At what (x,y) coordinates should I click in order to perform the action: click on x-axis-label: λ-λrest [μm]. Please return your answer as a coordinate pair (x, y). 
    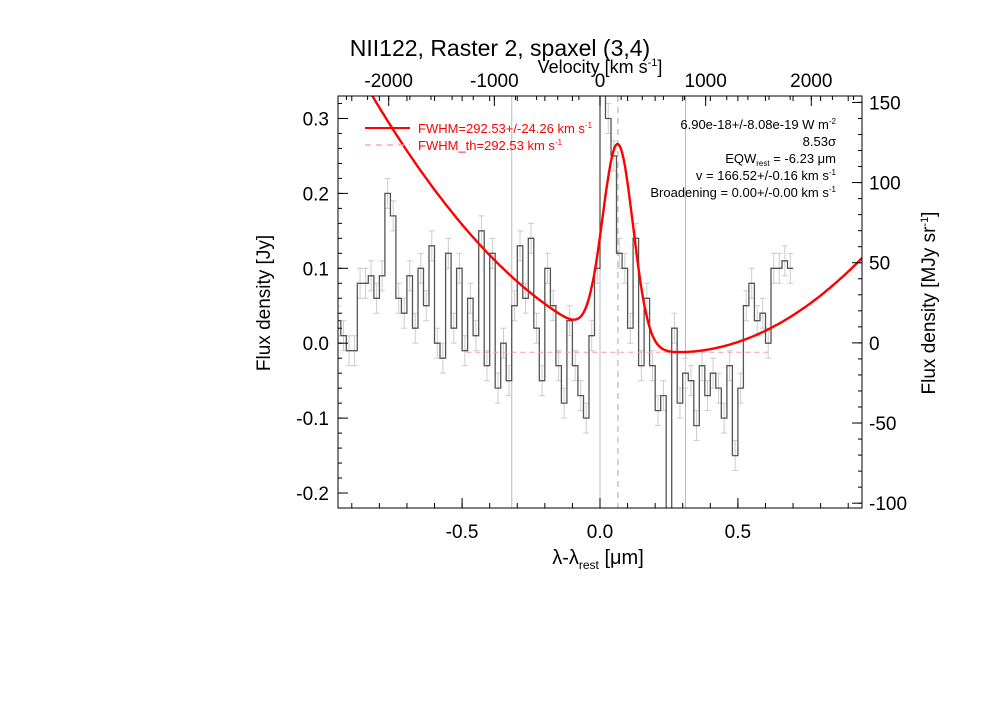
    Looking at the image, I should click on (598, 559).